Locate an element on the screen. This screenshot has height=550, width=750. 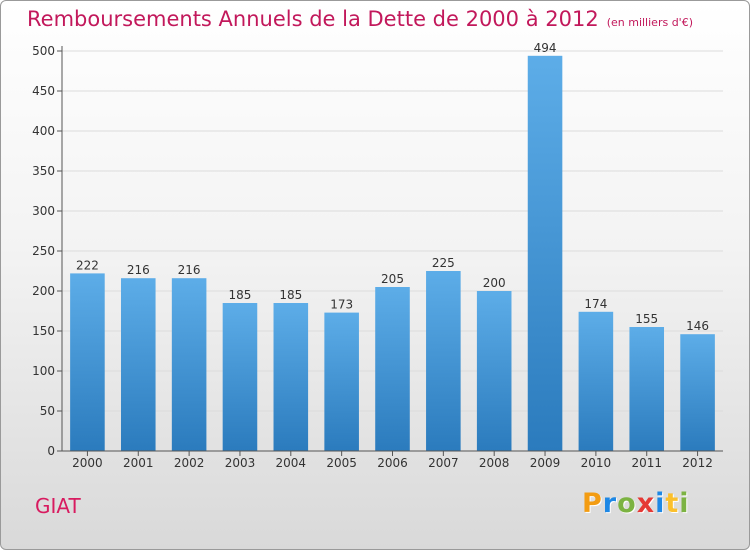
data-label-2003: 185 is located at coordinates (240, 295).